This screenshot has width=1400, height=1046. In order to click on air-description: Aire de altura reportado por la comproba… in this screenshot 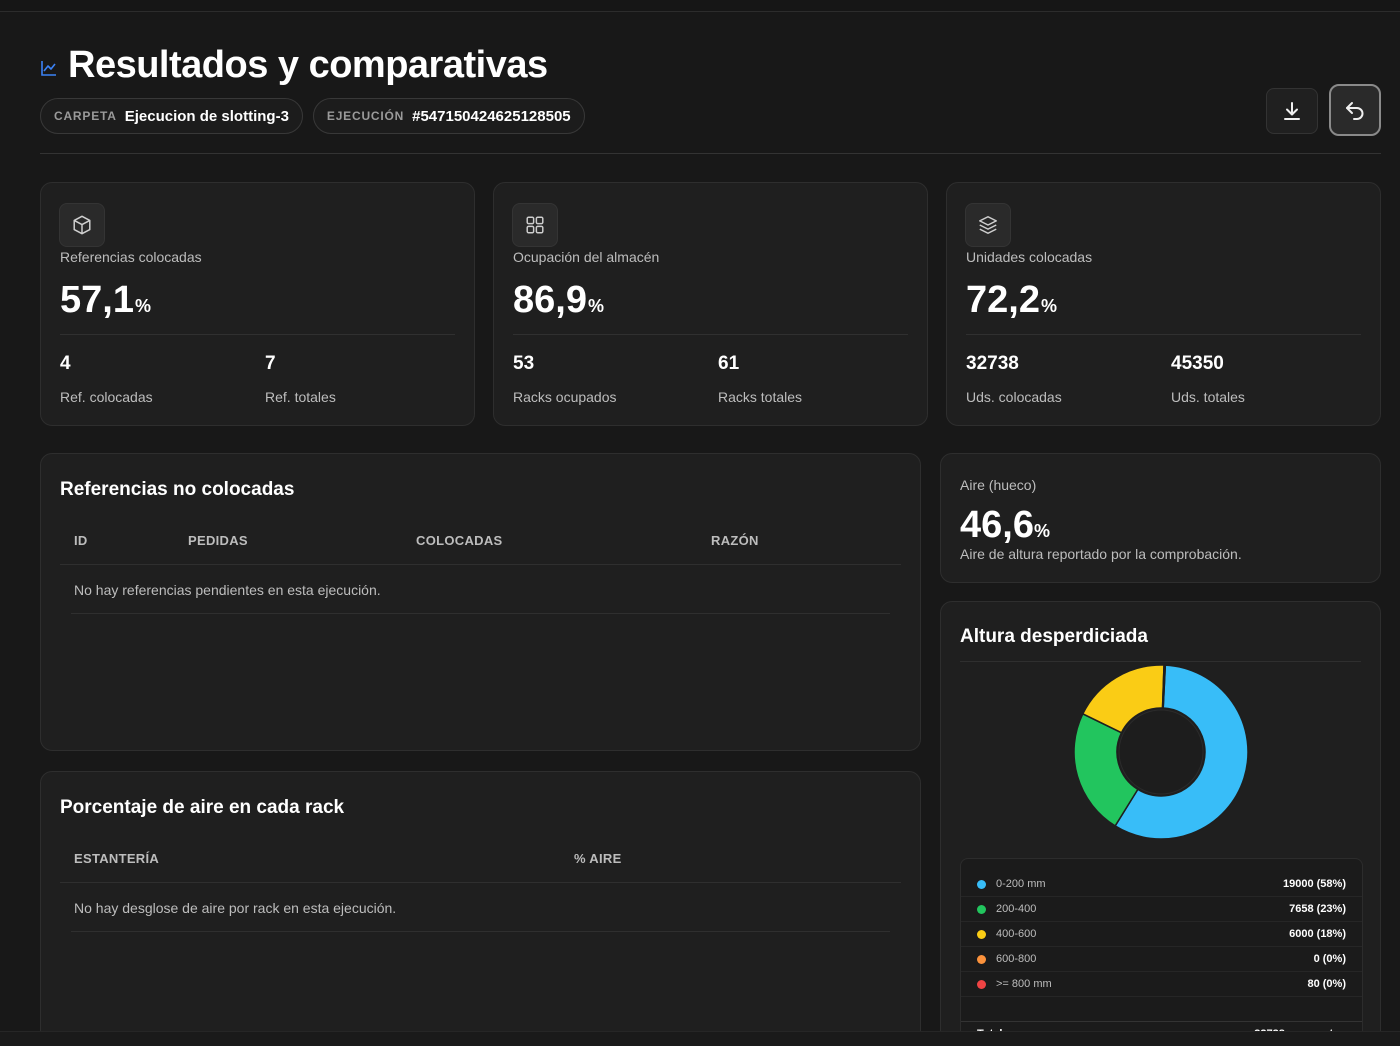, I will do `click(1101, 554)`.